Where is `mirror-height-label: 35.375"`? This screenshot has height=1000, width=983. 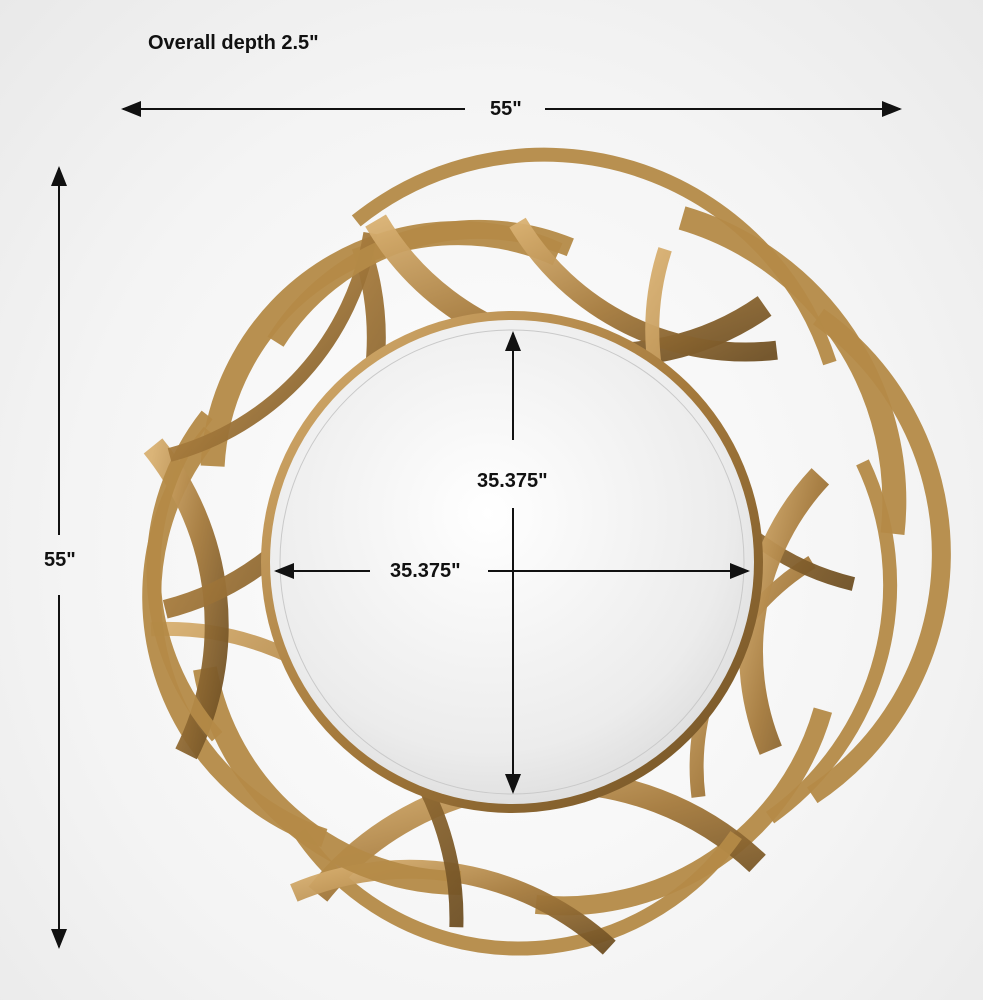 mirror-height-label: 35.375" is located at coordinates (512, 481).